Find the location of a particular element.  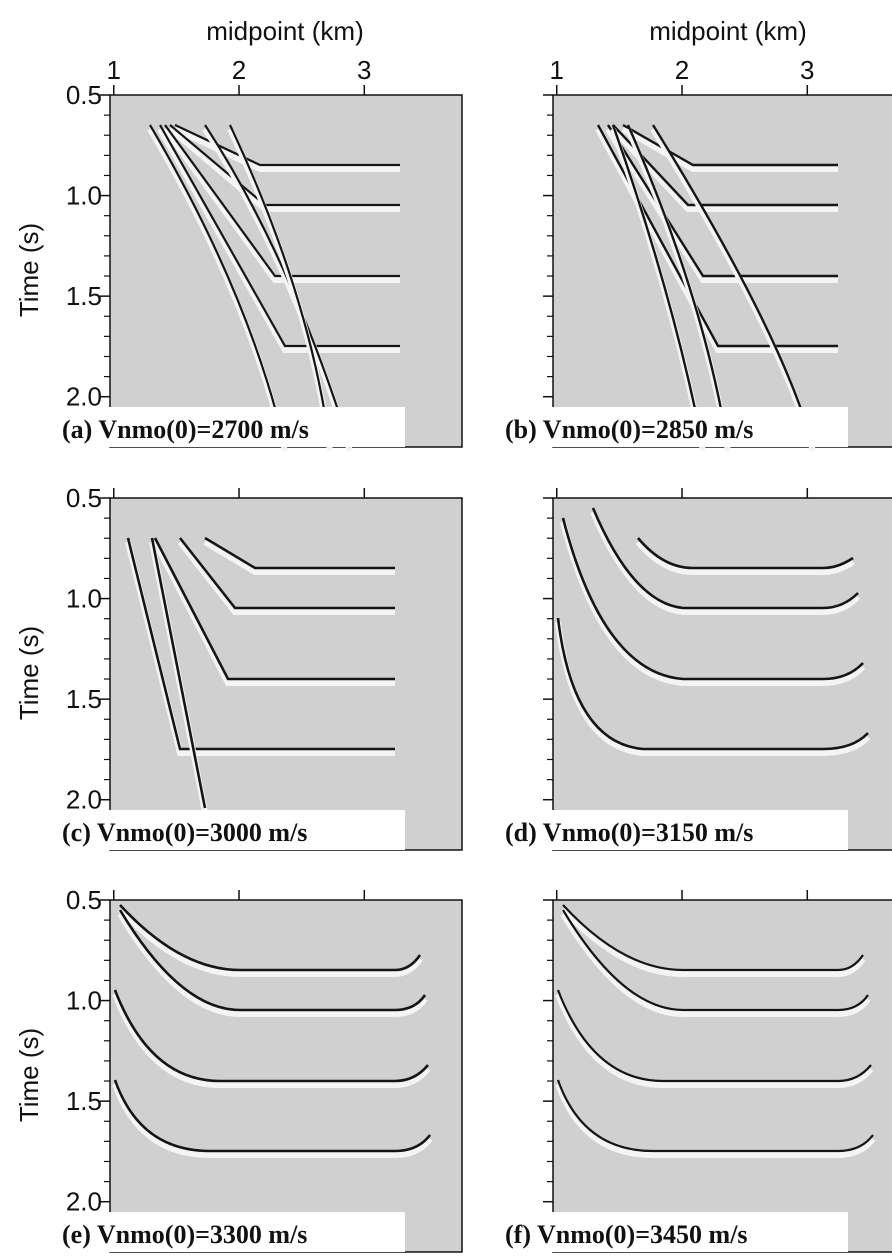

caption: (f) Vnmo(0)=3450 m/s is located at coordinates (626, 1234).